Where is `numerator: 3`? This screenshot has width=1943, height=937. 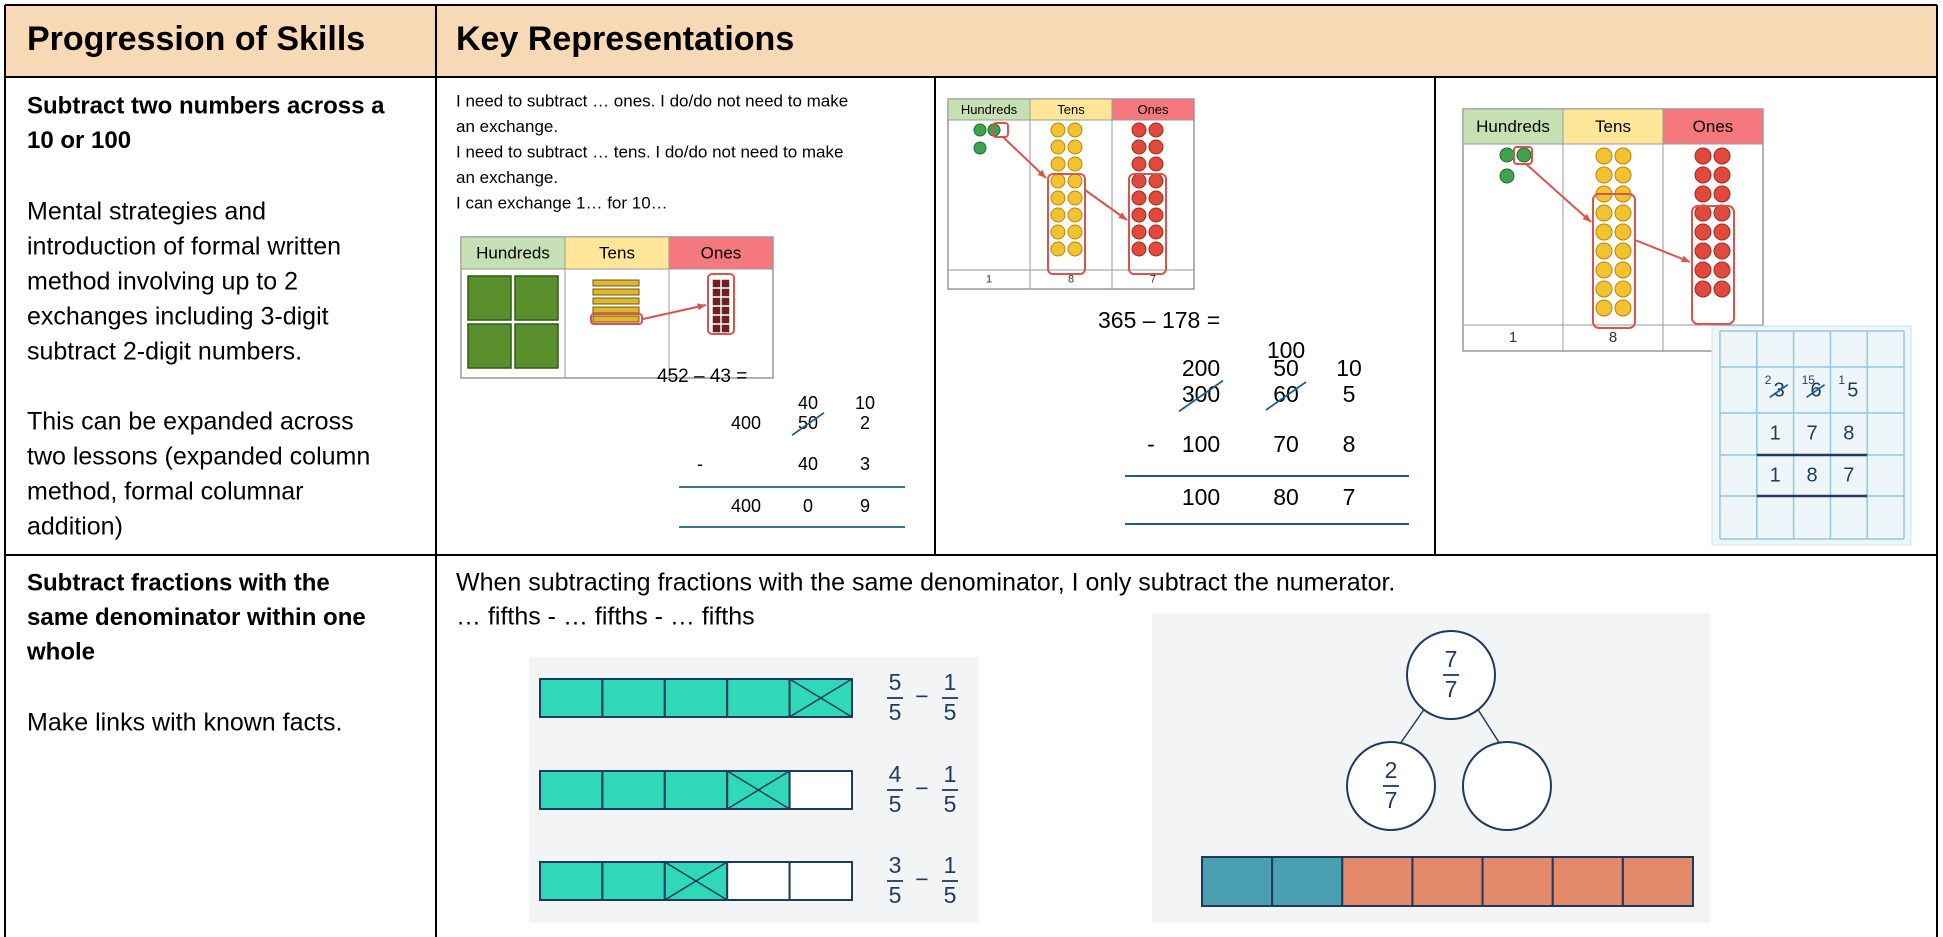
numerator: 3 is located at coordinates (895, 865).